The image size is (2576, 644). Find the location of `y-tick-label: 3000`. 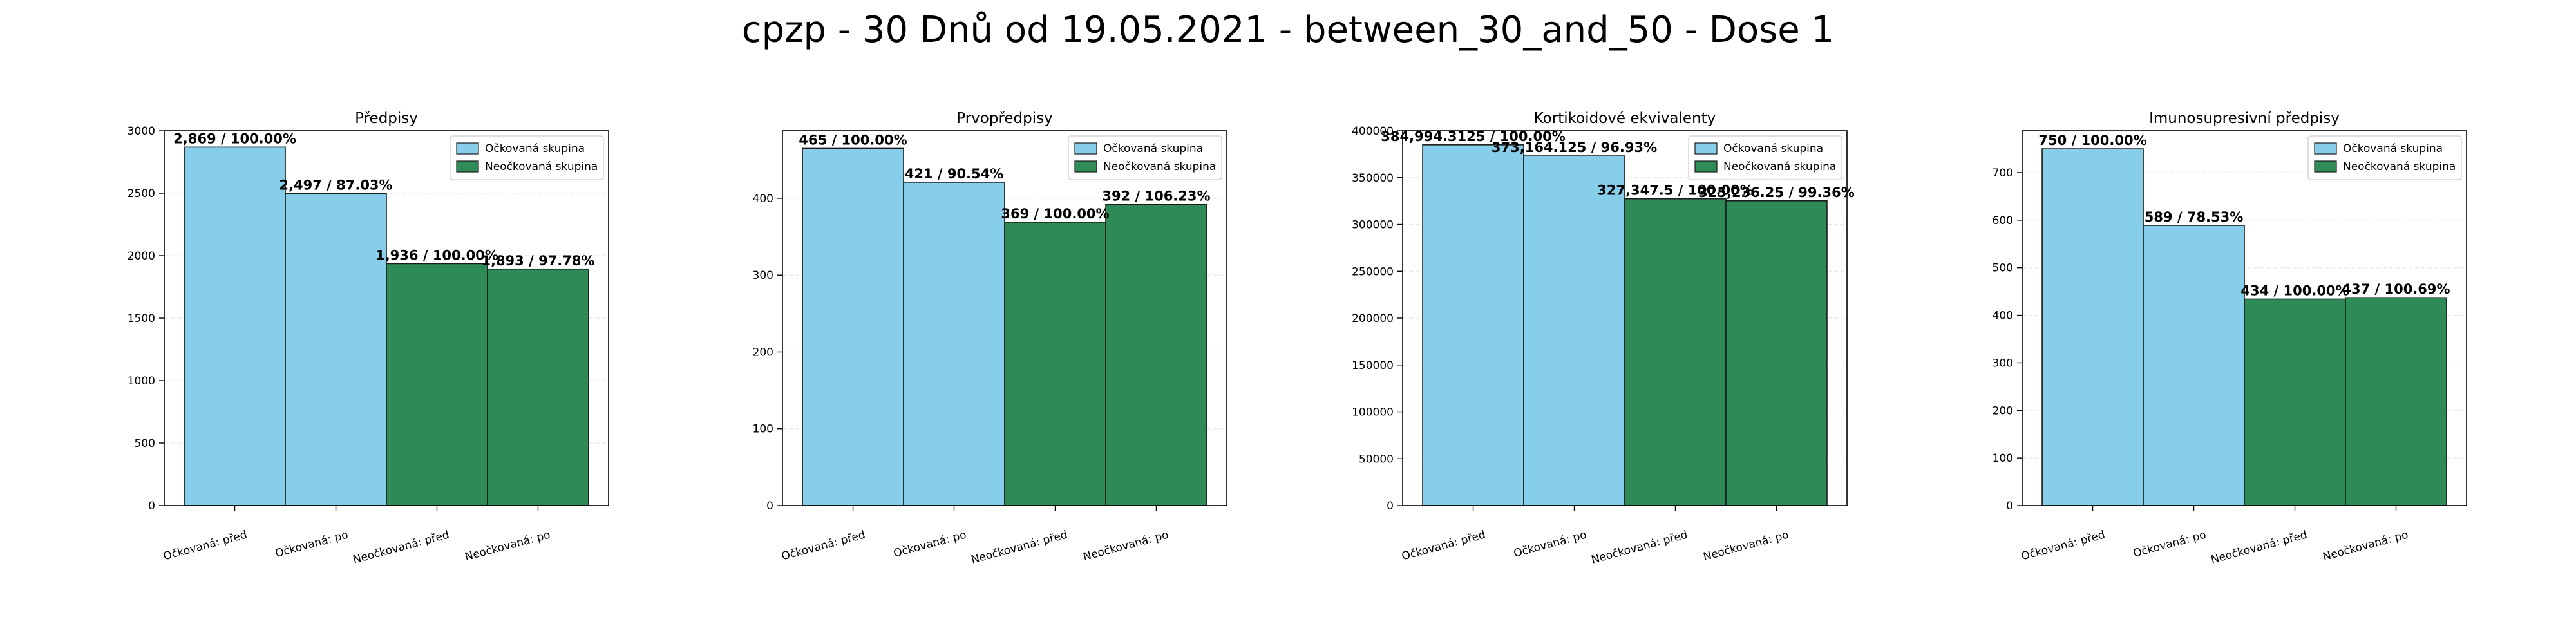

y-tick-label: 3000 is located at coordinates (141, 131).